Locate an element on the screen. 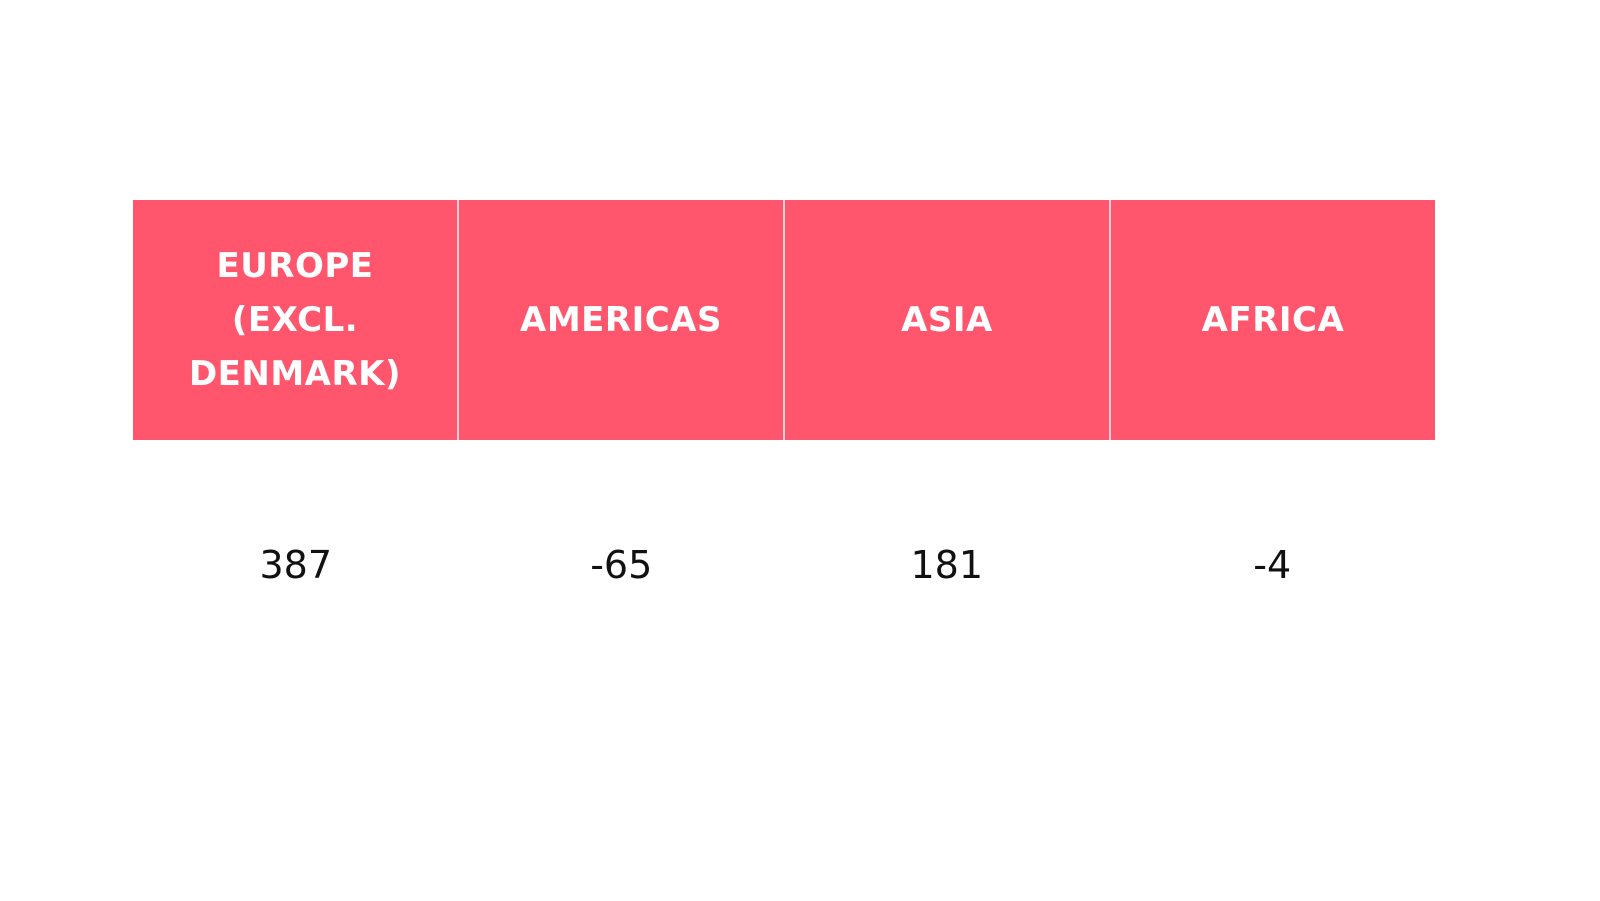 This screenshot has height=901, width=1600. header-cell: EUROPE (EXCL. DENMARK) is located at coordinates (295, 320).